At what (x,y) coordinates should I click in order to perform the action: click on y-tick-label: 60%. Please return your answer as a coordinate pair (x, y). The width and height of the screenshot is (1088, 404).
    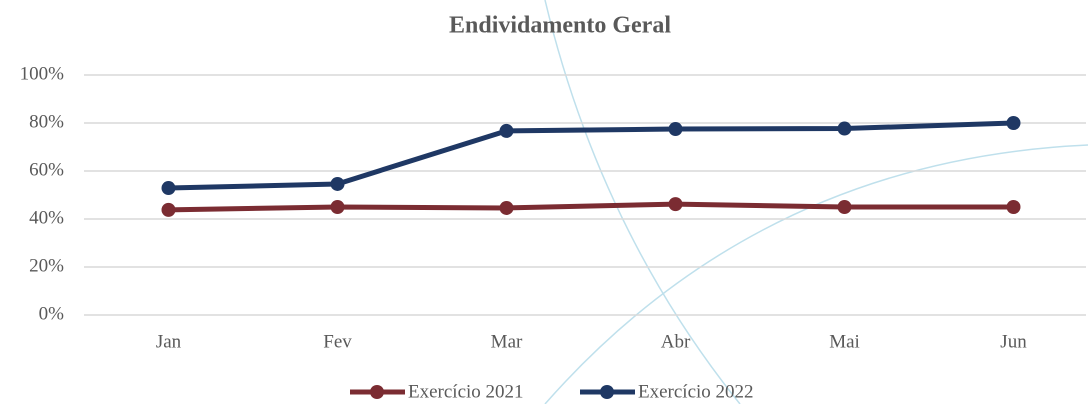
    Looking at the image, I should click on (46, 169).